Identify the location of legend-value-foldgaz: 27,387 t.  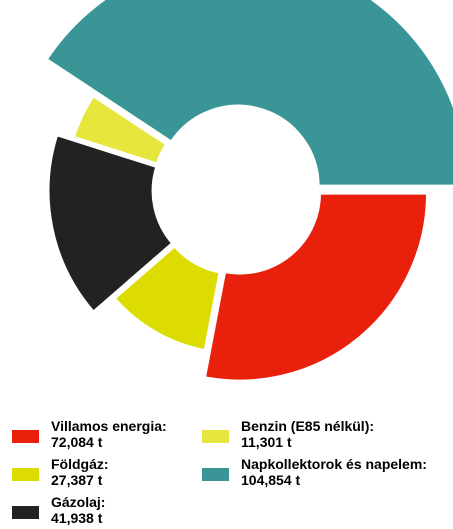
(77, 480).